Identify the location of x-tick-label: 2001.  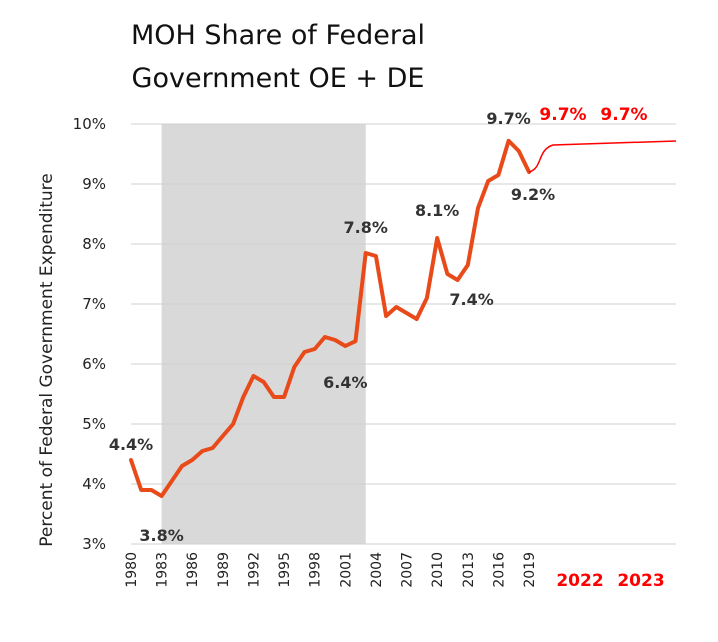
(346, 570).